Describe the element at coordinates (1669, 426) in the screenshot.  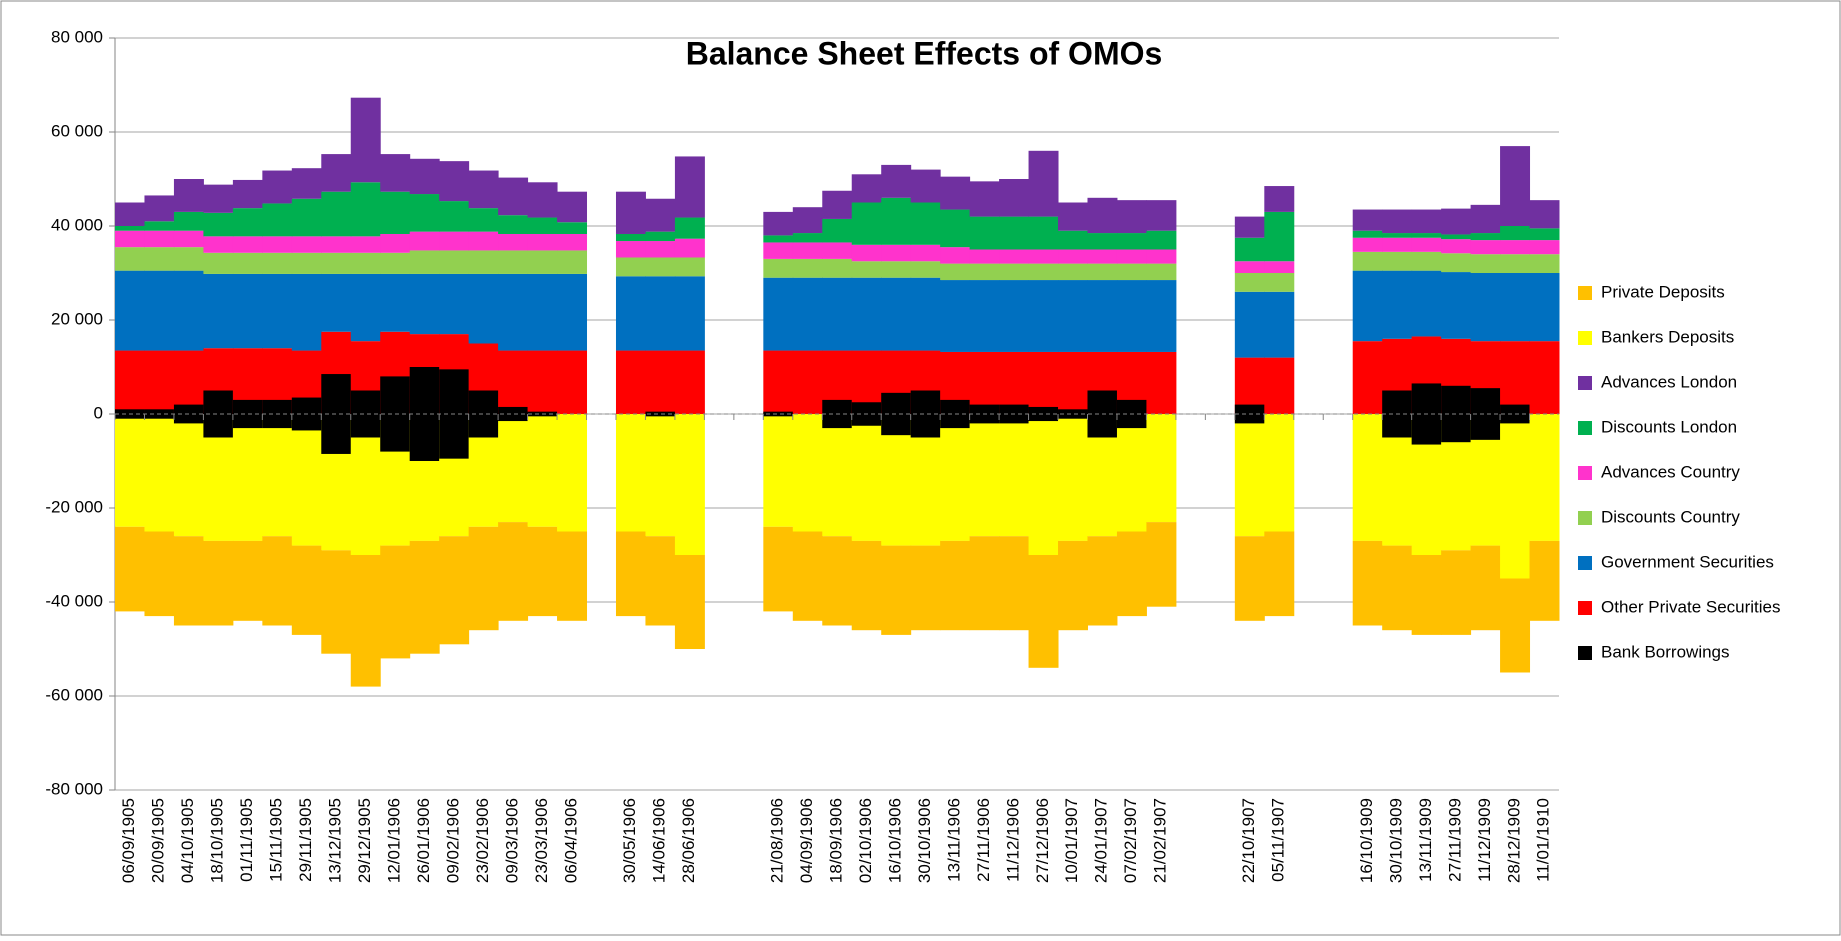
I see `legend-label: Discounts London` at that location.